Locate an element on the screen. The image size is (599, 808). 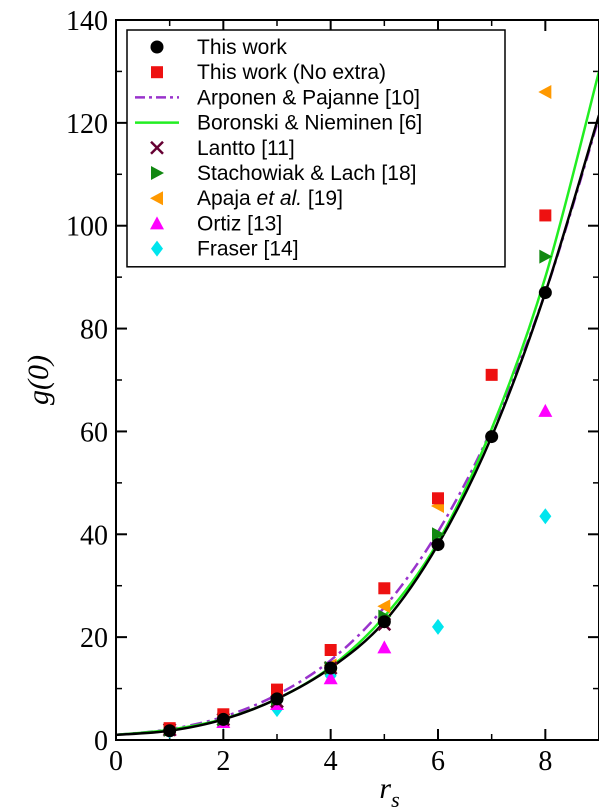
legend-label: Apaja et al. [19] is located at coordinates (270, 198).